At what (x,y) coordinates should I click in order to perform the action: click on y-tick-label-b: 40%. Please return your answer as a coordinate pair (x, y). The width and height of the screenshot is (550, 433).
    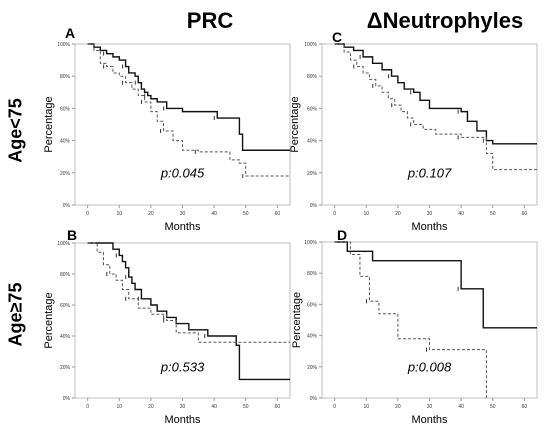
    Looking at the image, I should click on (65, 337).